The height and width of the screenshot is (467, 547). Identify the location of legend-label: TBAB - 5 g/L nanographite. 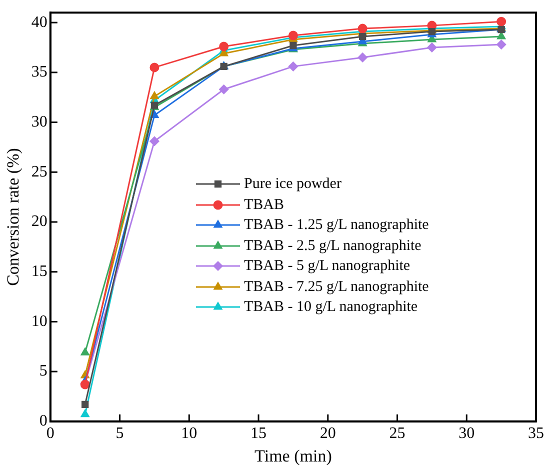
(327, 266).